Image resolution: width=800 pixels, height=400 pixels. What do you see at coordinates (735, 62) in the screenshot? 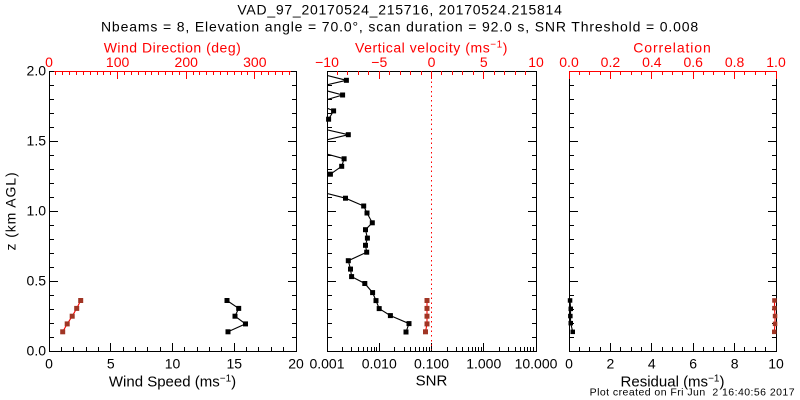
I see `svg-text: 0.8` at bounding box center [735, 62].